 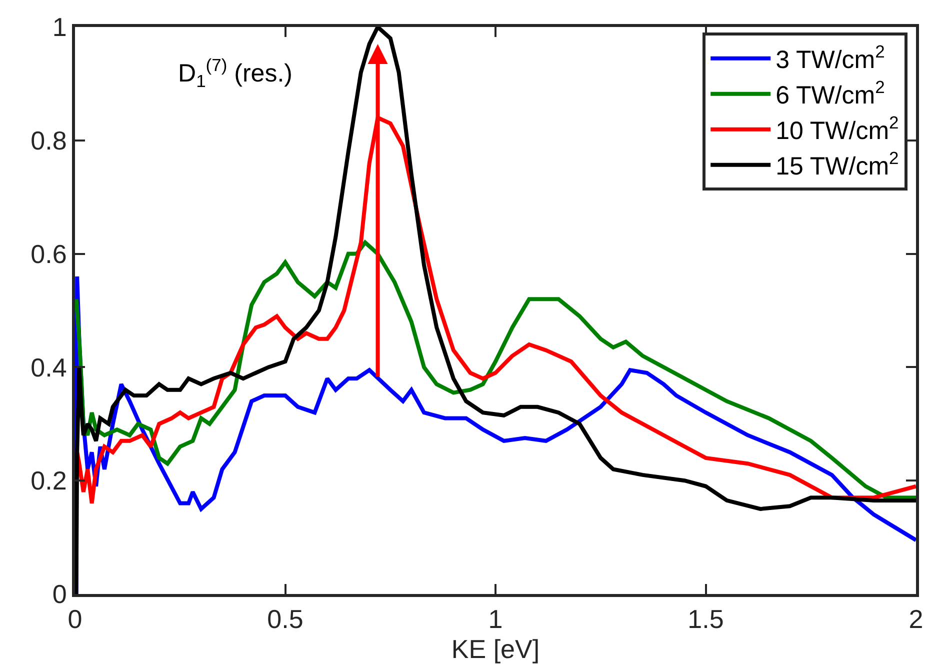 What do you see at coordinates (495, 619) in the screenshot?
I see `x-tick-label: 1` at bounding box center [495, 619].